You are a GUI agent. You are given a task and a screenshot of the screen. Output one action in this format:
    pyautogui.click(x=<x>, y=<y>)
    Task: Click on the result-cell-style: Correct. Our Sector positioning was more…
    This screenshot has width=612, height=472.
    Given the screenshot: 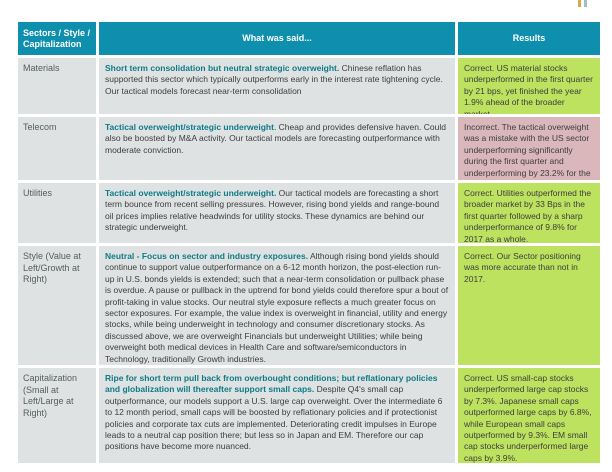 What is the action you would take?
    pyautogui.click(x=529, y=305)
    